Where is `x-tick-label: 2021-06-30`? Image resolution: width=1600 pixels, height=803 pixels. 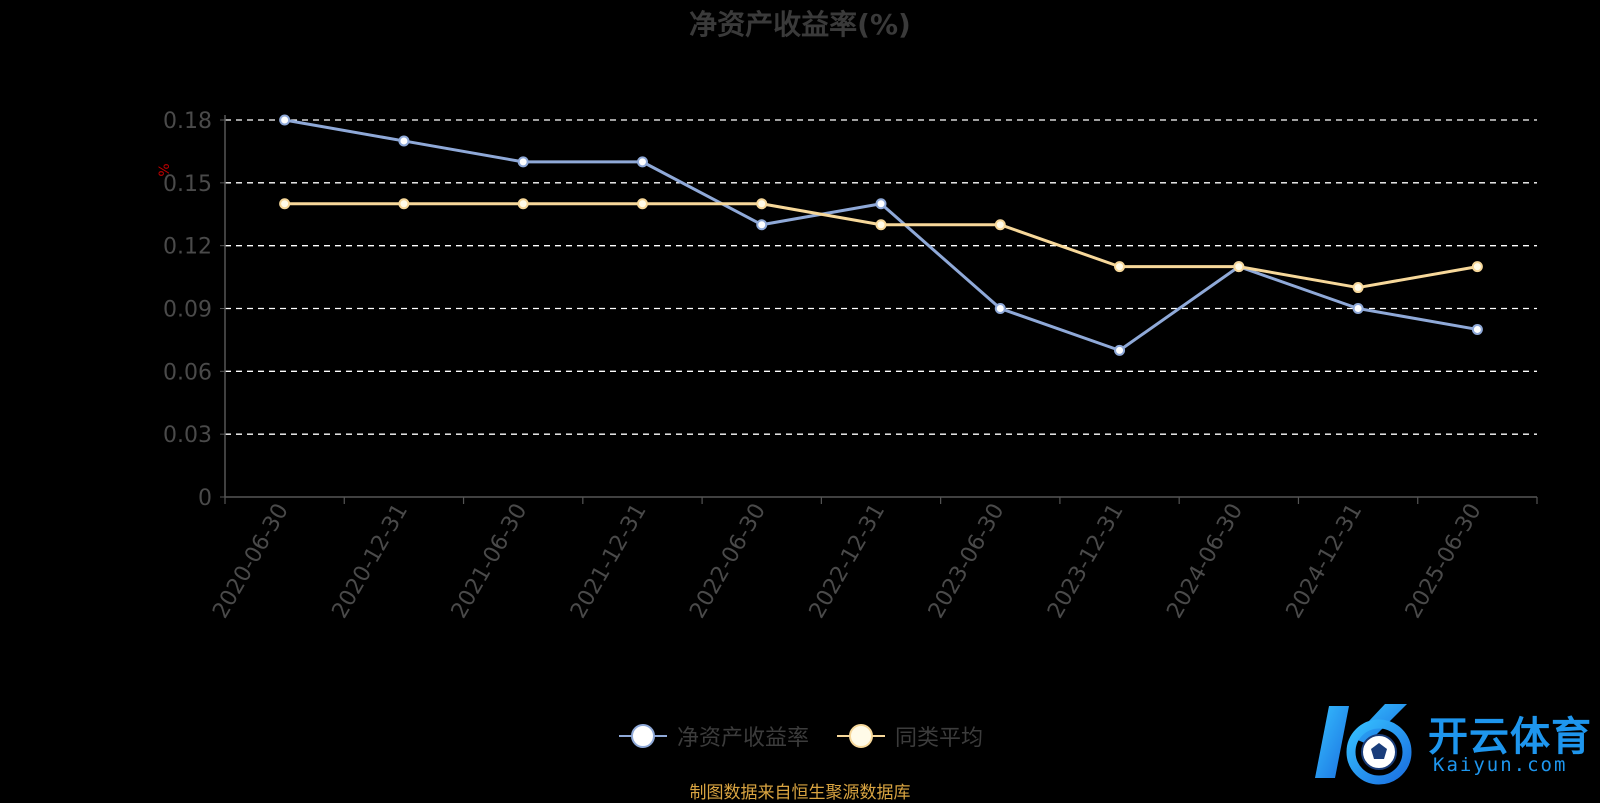 x-tick-label: 2021-06-30 is located at coordinates (490, 561).